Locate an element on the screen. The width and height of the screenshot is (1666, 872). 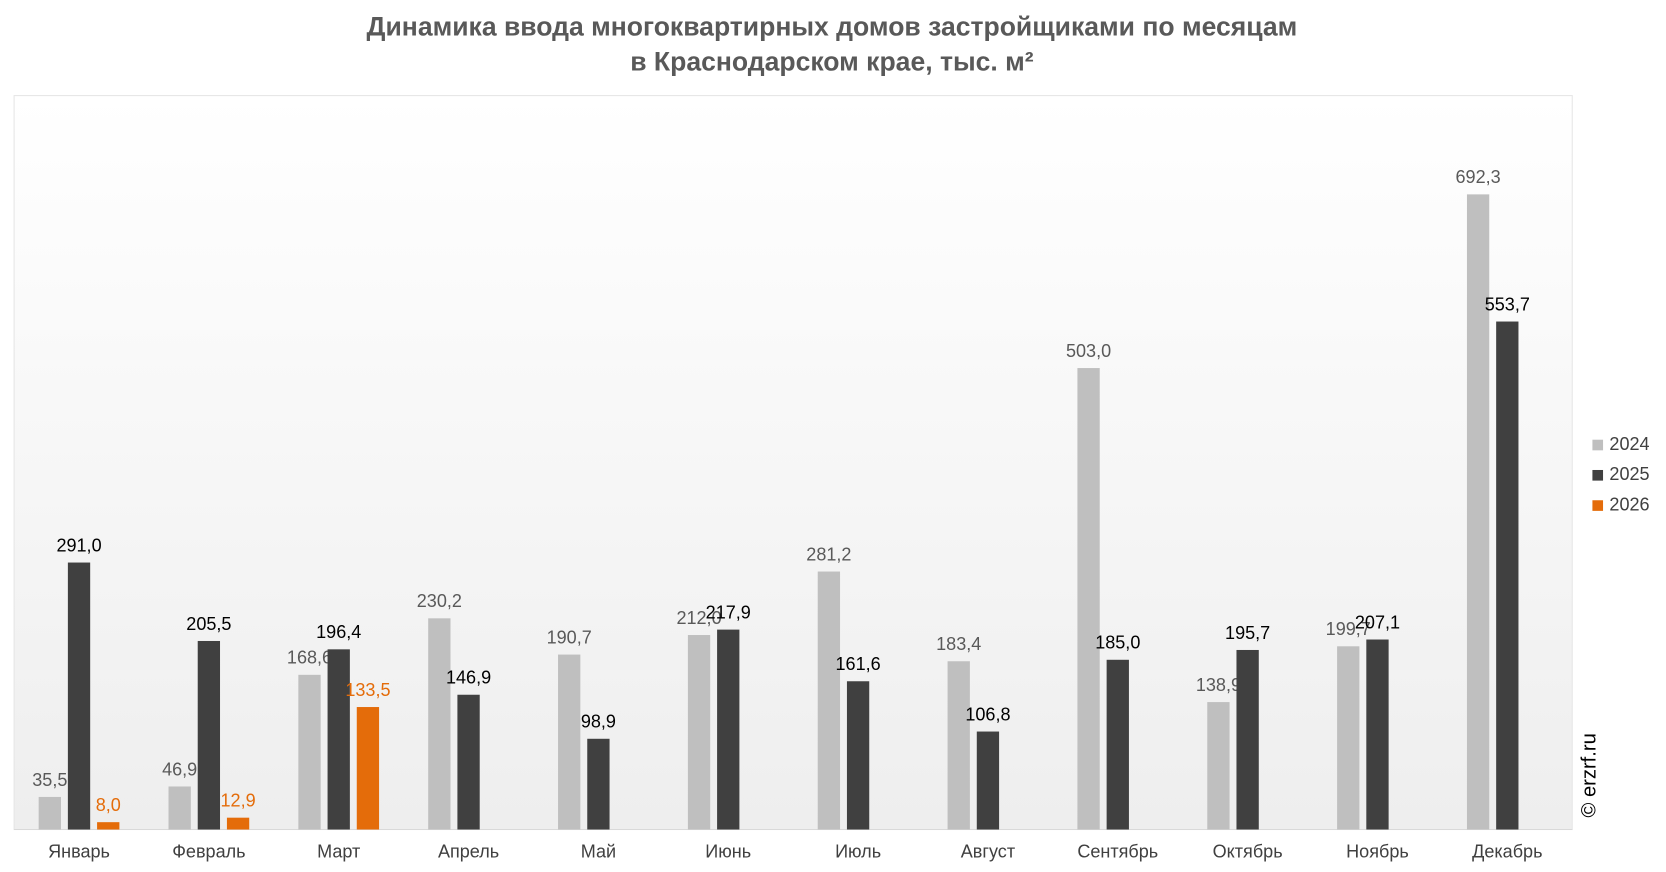
x-tick-label: Май is located at coordinates (598, 852).